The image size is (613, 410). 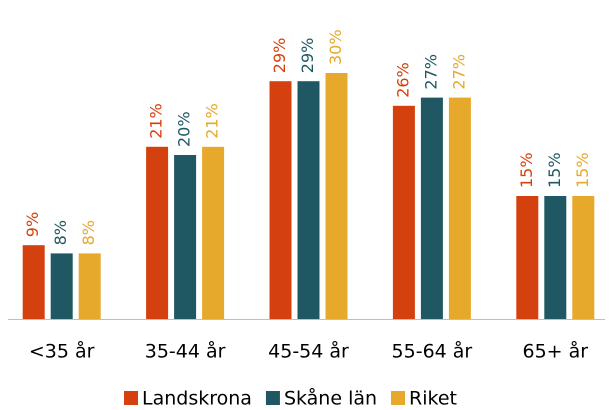 What do you see at coordinates (308, 351) in the screenshot?
I see `x-tick-label: 45-54 år` at bounding box center [308, 351].